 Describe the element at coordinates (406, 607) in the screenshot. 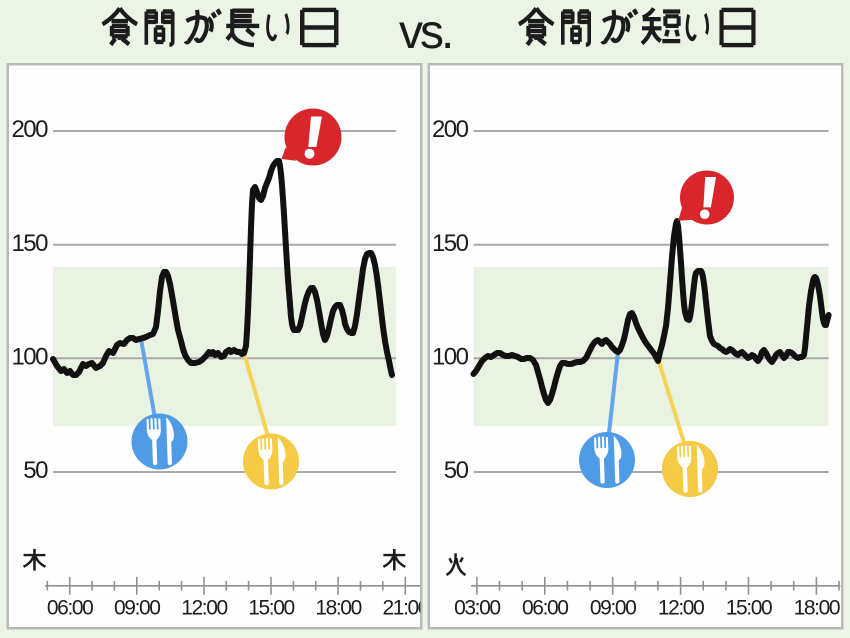

I see `svg-text: 21:00` at that location.